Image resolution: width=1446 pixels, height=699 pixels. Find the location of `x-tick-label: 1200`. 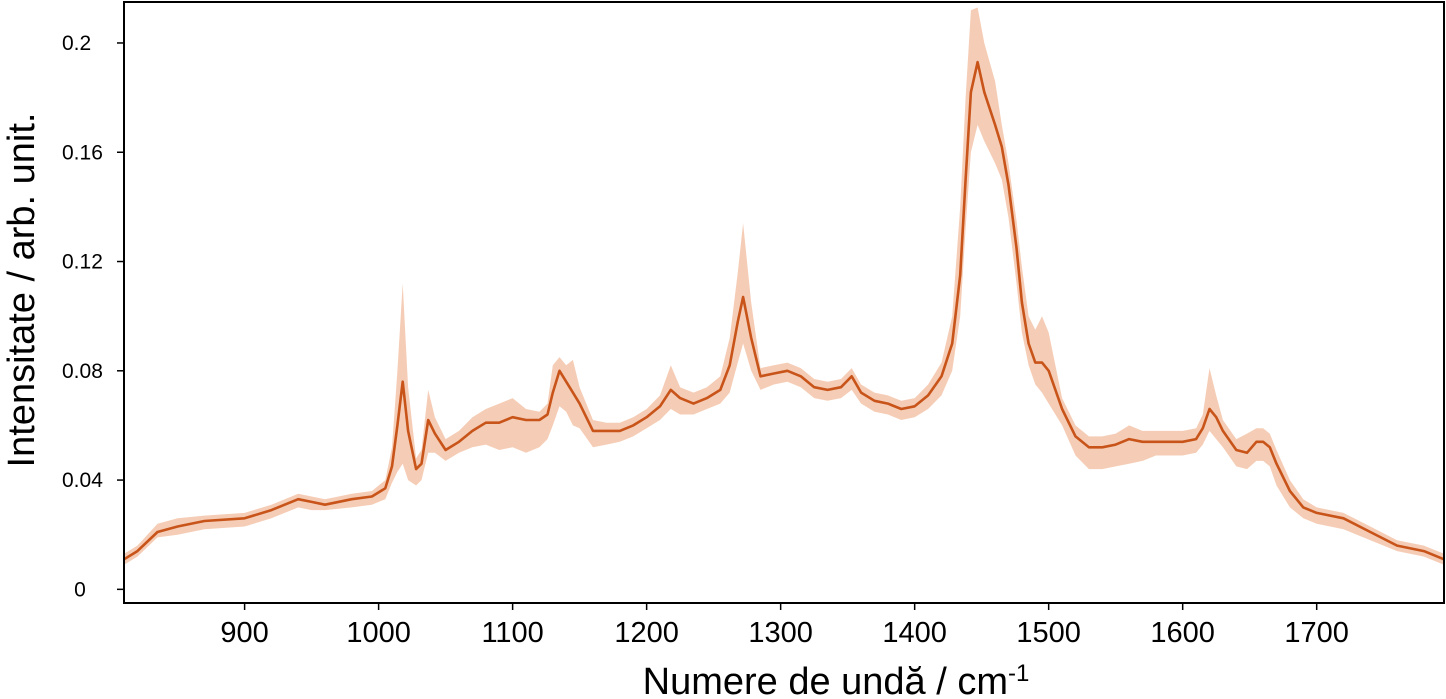

x-tick-label: 1200 is located at coordinates (646, 633).